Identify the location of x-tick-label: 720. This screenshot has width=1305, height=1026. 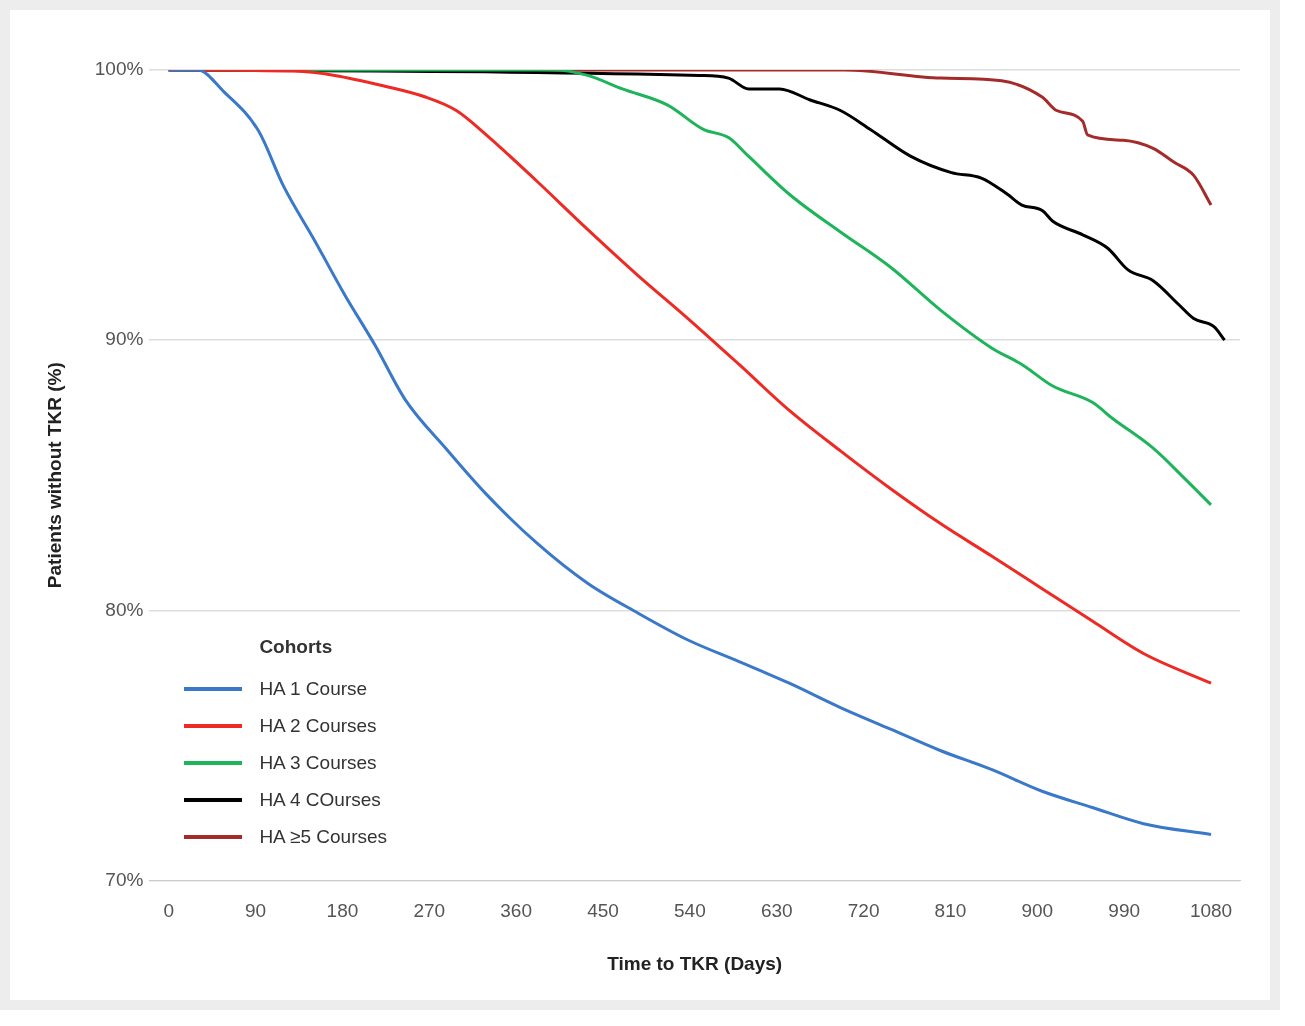
(863, 911).